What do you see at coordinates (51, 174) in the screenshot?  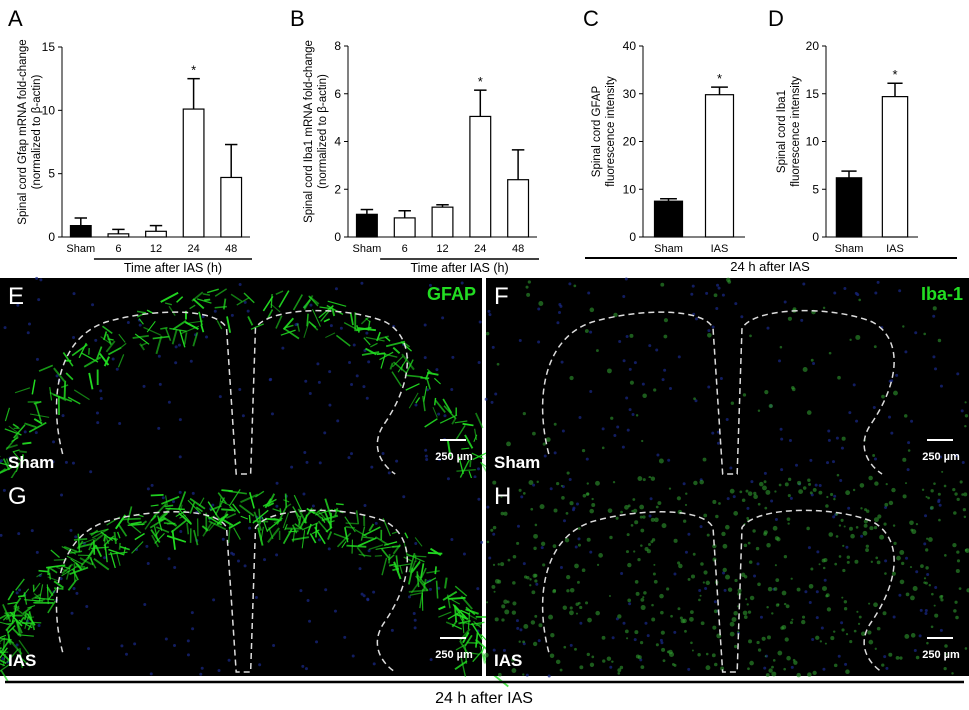 I see `y-tick-label: 5` at bounding box center [51, 174].